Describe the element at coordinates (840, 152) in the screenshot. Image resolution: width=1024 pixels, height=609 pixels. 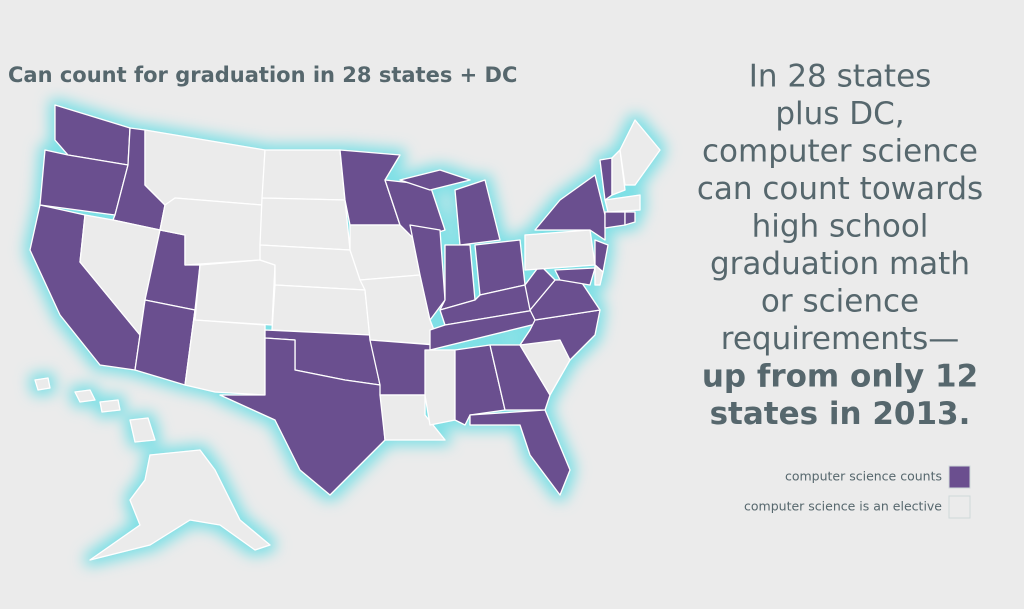
I see `headline-line: computer science` at that location.